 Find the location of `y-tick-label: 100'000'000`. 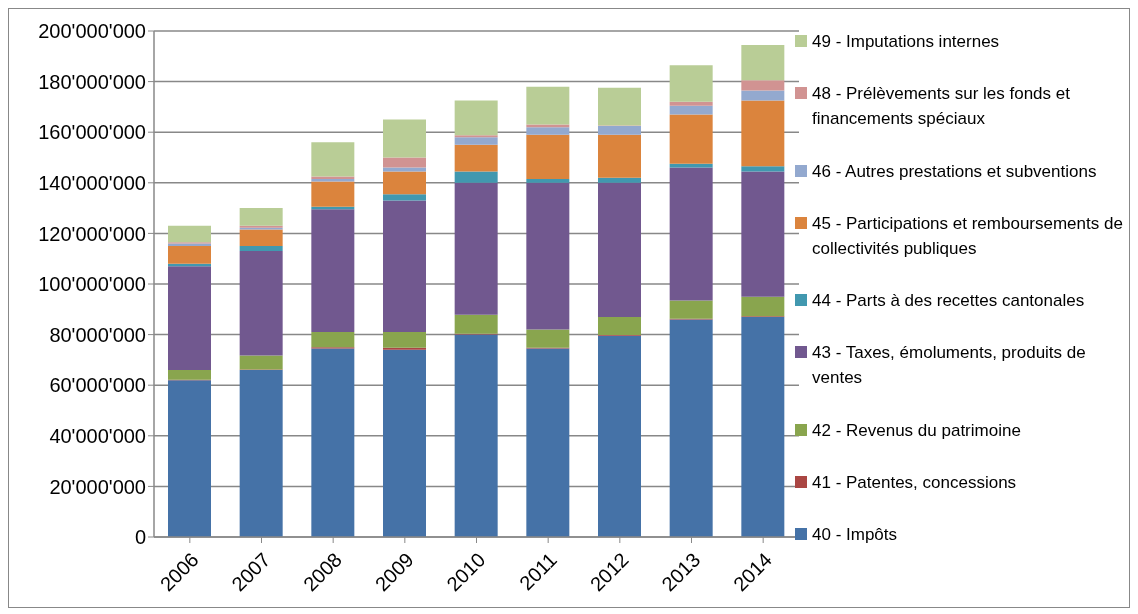

y-tick-label: 100'000'000 is located at coordinates (92, 284).